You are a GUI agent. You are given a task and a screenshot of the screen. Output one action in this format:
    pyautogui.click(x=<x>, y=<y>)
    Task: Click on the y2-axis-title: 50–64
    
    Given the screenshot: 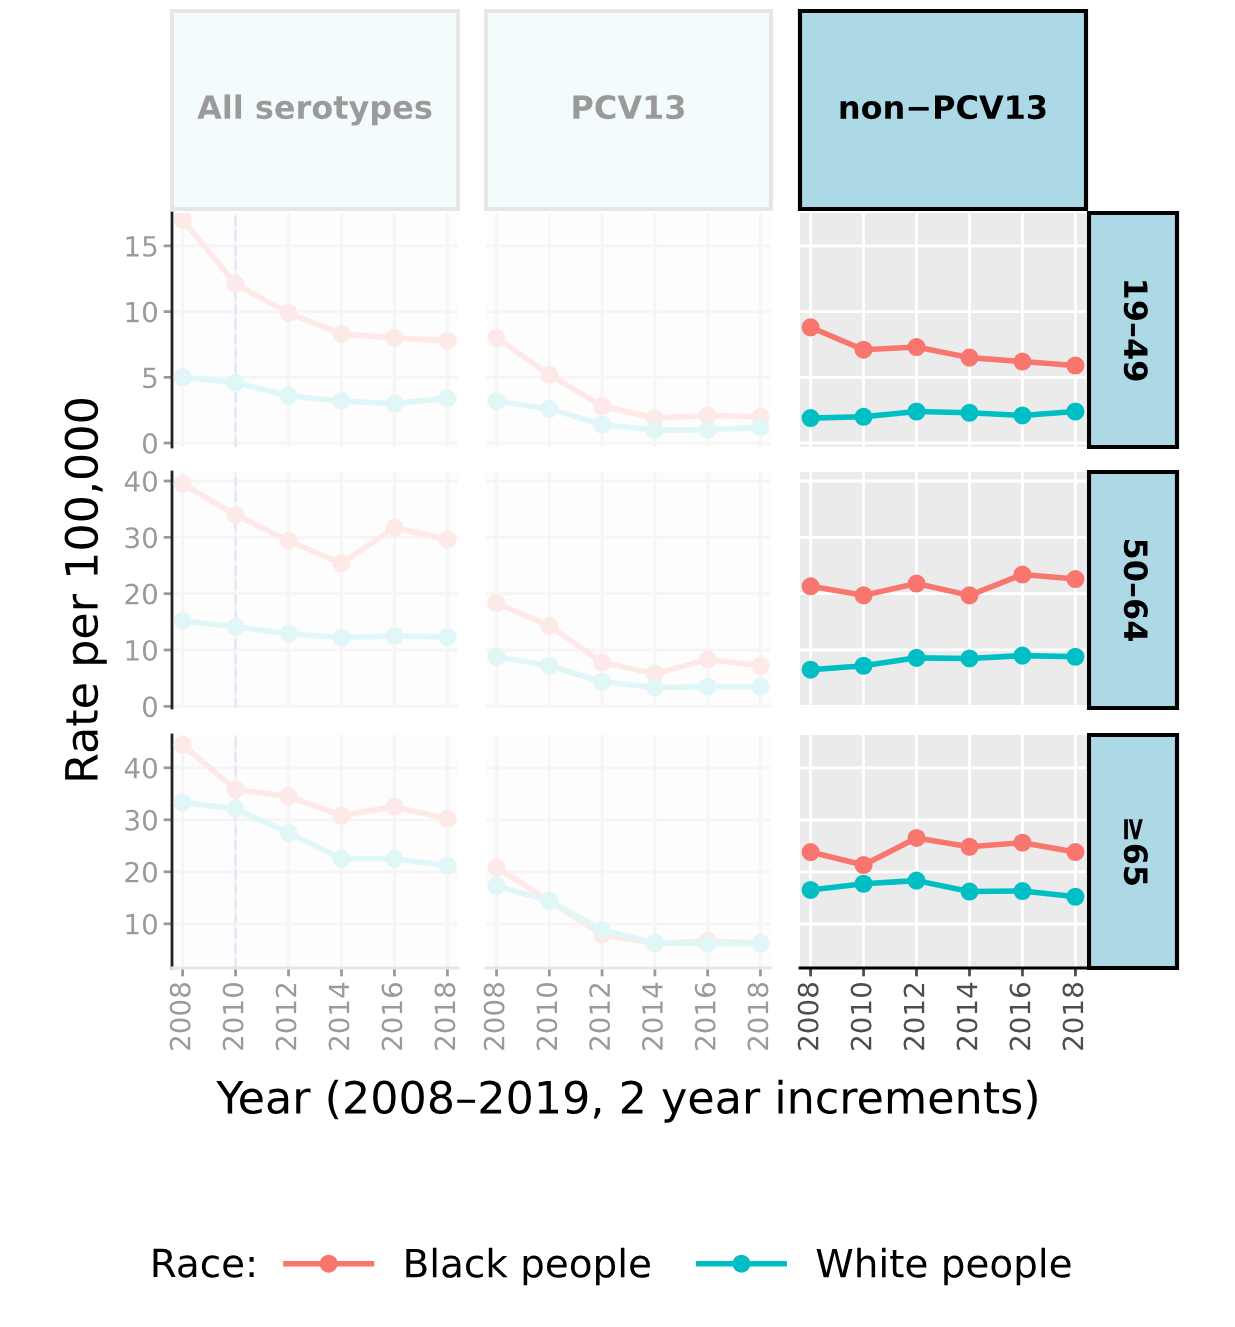 What is the action you would take?
    pyautogui.click(x=1135, y=590)
    